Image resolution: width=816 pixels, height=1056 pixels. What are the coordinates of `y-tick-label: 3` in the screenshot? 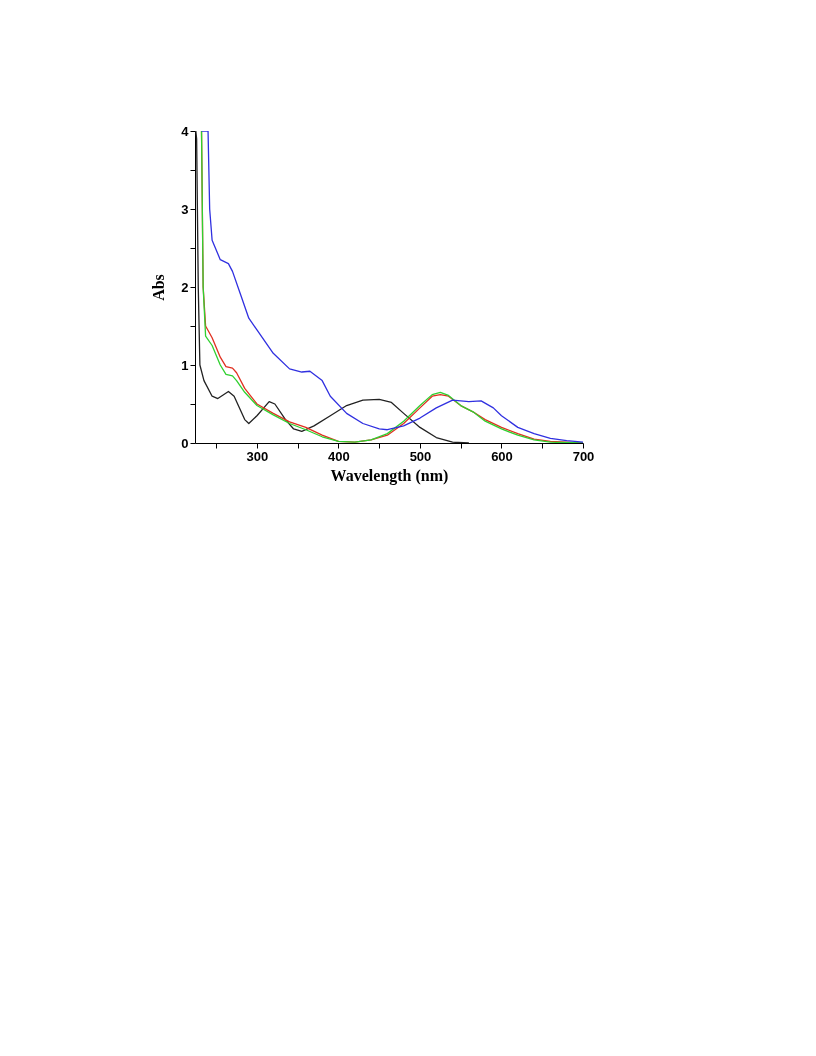 It's located at (185, 209).